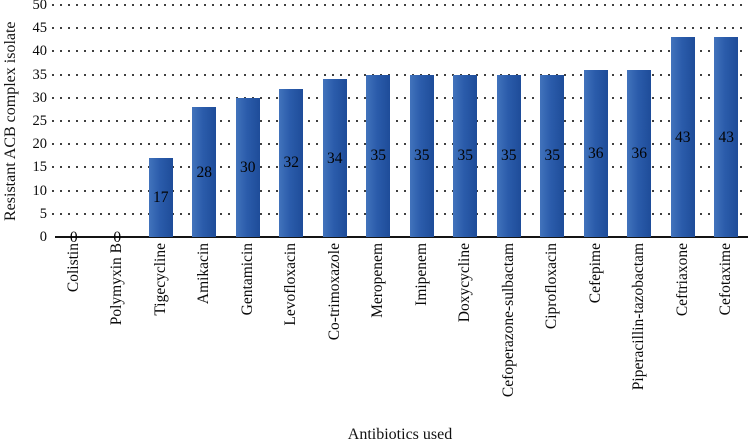  What do you see at coordinates (552, 286) in the screenshot?
I see `x-category-label: Ciprofloxacin` at bounding box center [552, 286].